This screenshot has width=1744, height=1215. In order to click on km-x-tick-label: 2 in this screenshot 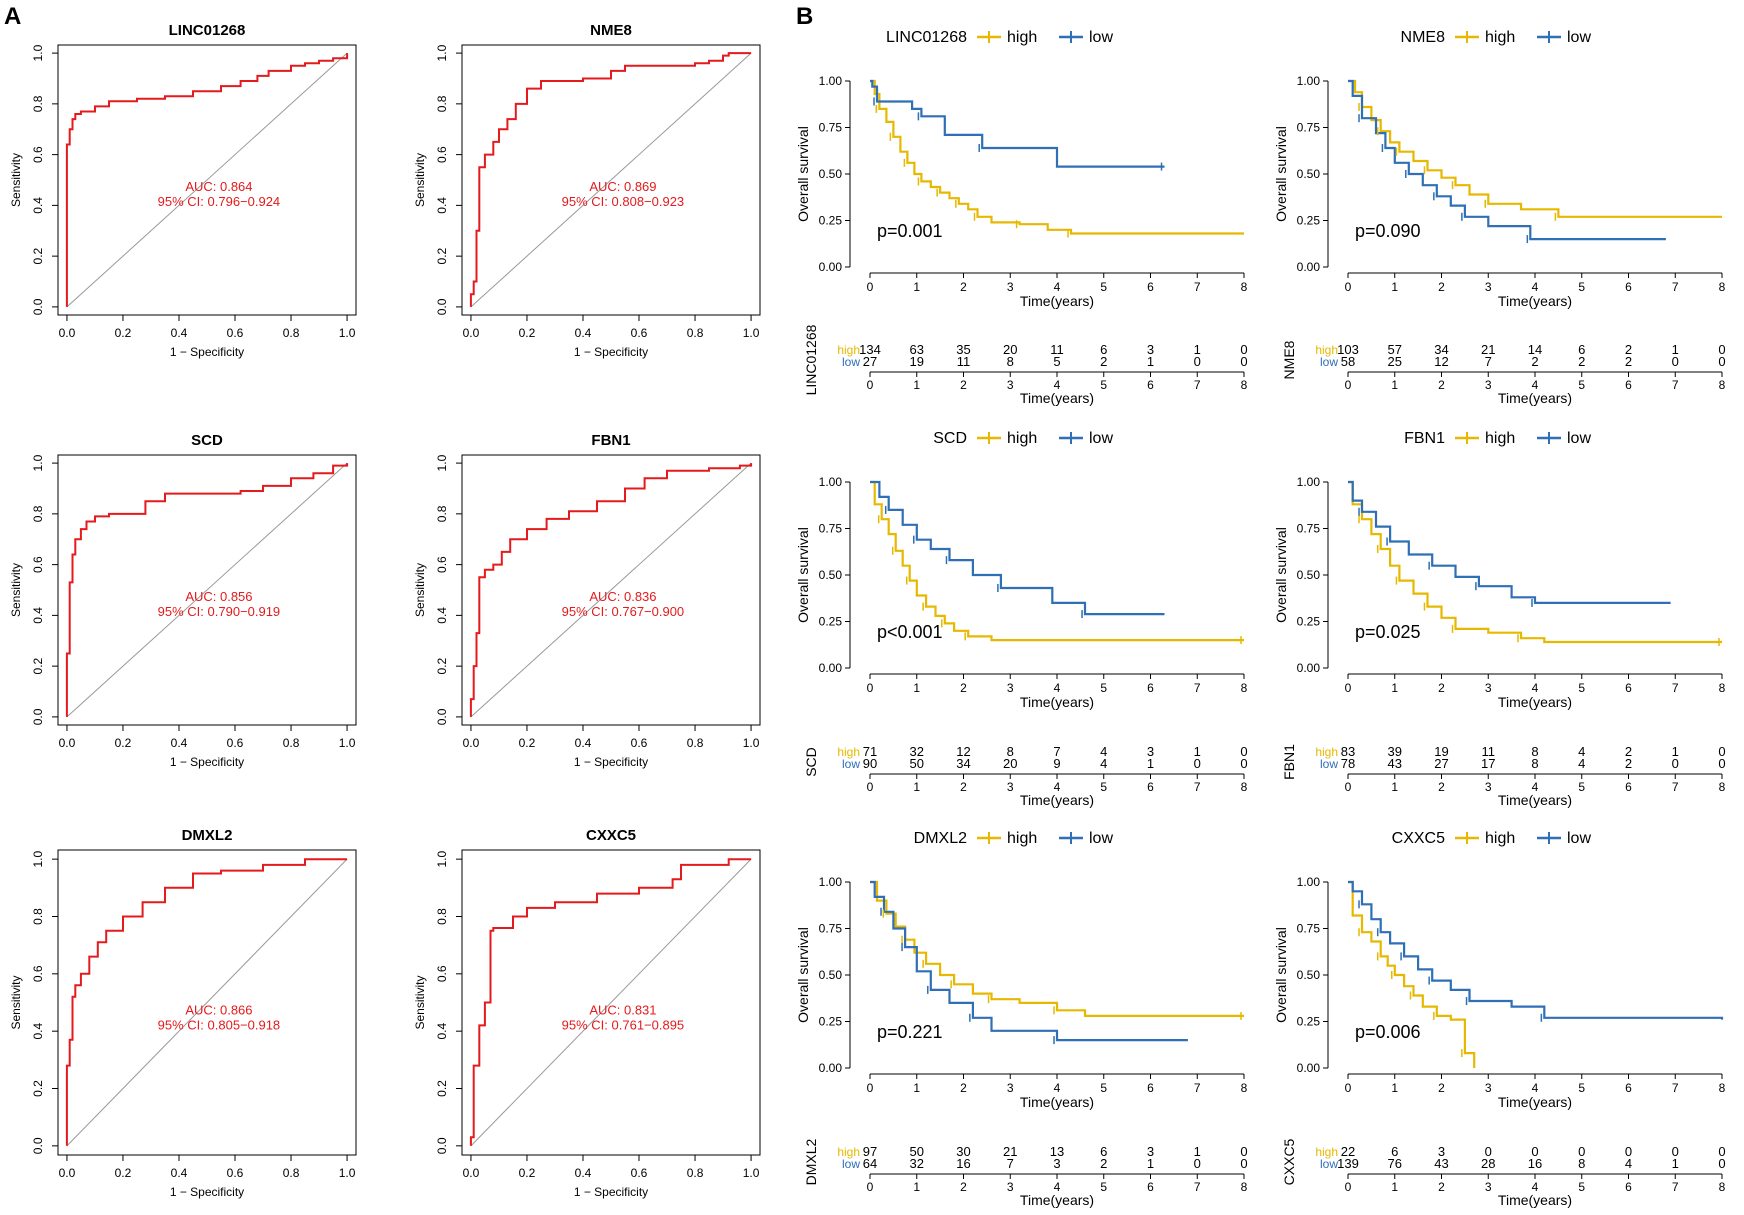, I will do `click(1441, 287)`.